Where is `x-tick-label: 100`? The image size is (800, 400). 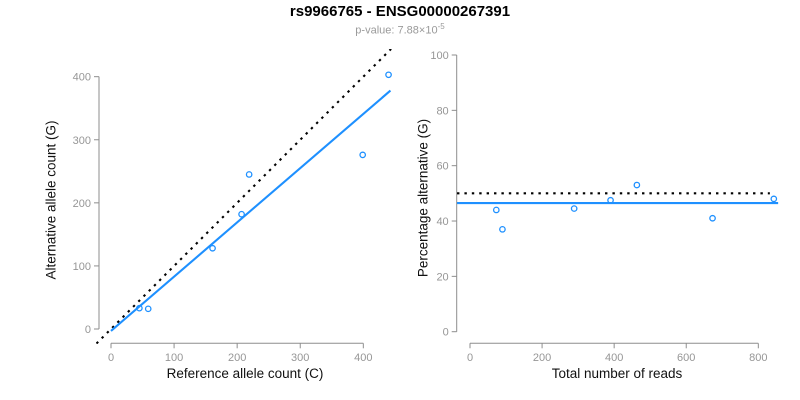
x-tick-label: 100 is located at coordinates (174, 358).